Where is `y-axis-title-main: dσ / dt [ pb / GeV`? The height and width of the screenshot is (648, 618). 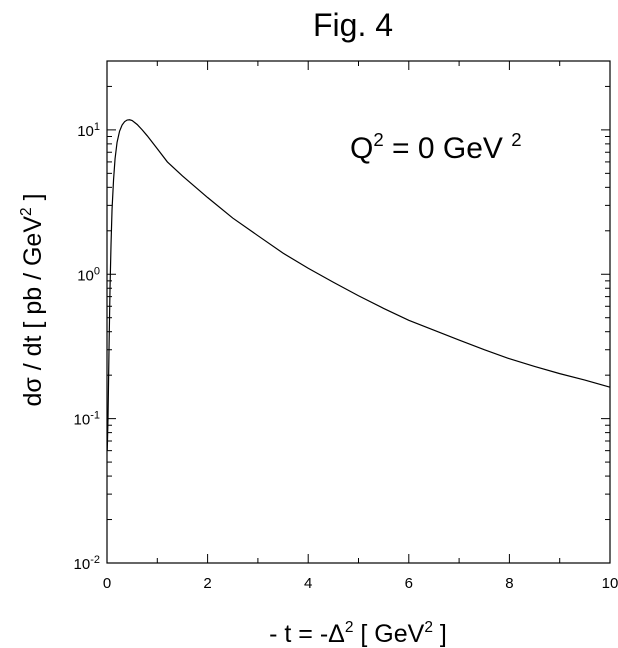
y-axis-title-main: dσ / dt [ pb / GeV is located at coordinates (33, 311).